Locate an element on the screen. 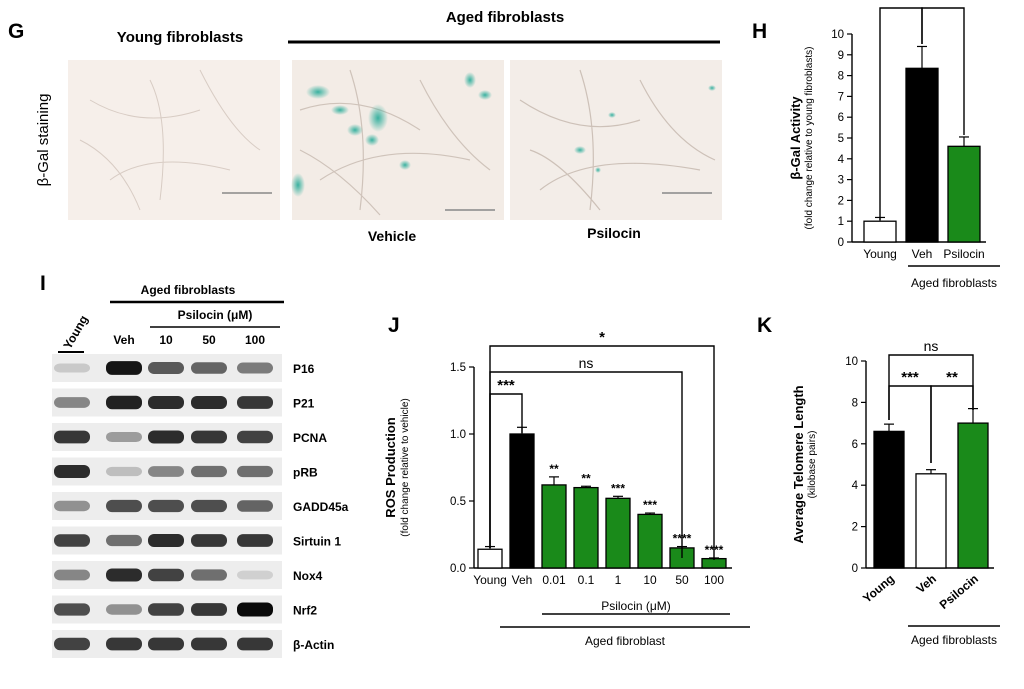 This screenshot has width=1024, height=689. bar-significance-label: ** is located at coordinates (586, 478).